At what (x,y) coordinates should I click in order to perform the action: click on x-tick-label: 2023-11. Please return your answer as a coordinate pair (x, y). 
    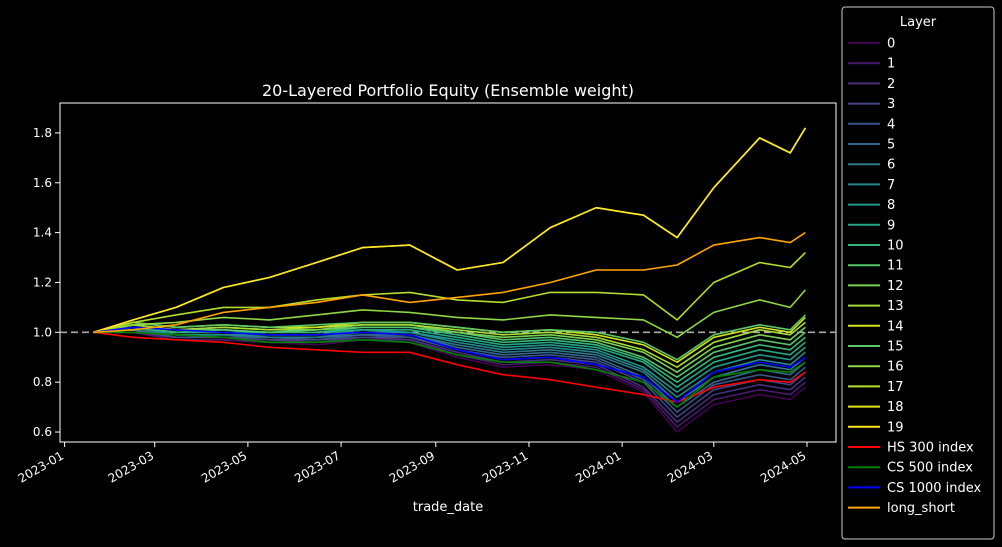
    Looking at the image, I should click on (505, 466).